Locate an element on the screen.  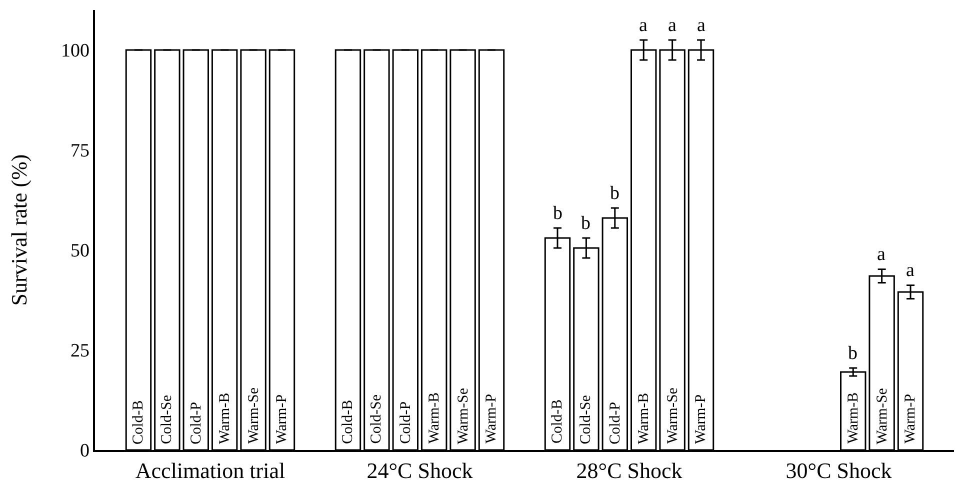
x-tick-label: 28°C Shock is located at coordinates (629, 471).